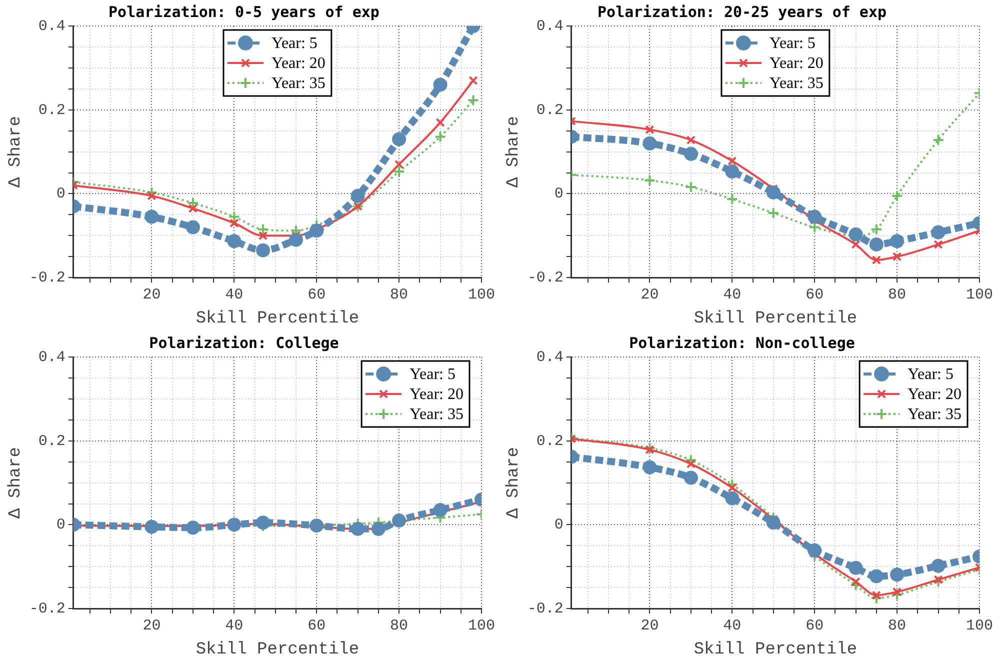 This screenshot has height=663, width=997. Describe the element at coordinates (742, 343) in the screenshot. I see `chart-title: Polarization: Non-college` at that location.